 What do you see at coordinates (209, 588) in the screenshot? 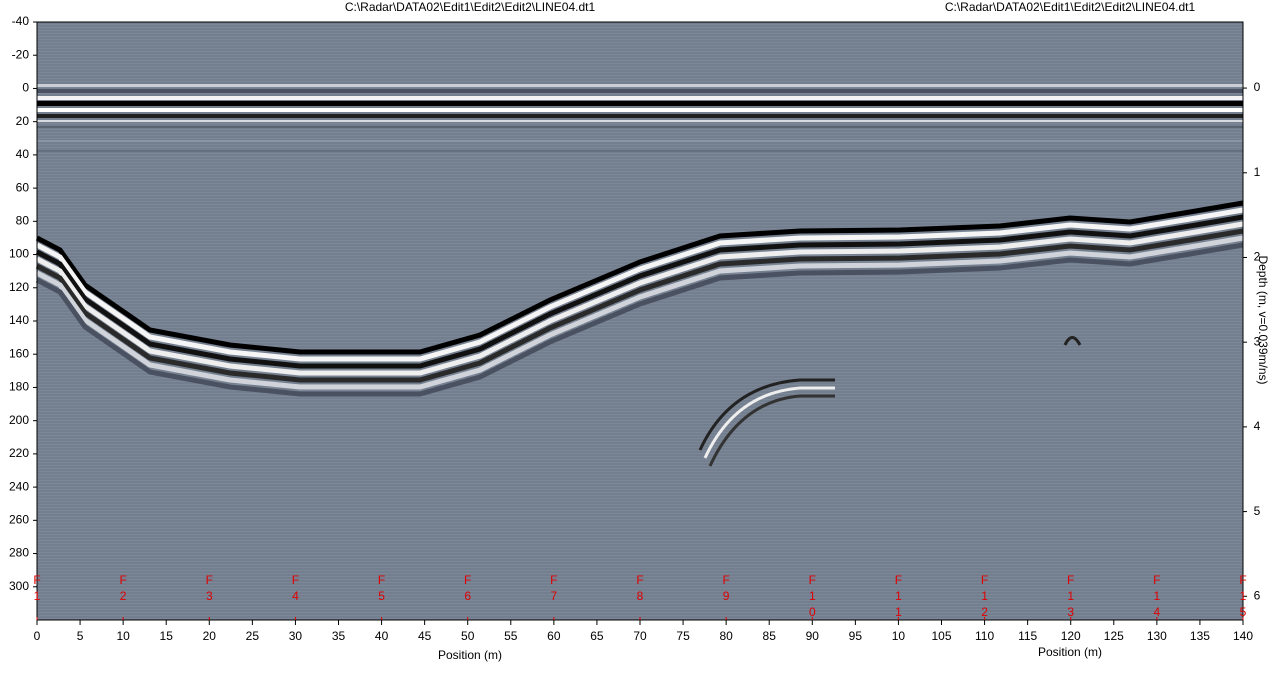
I see `fiducial-label: F3` at bounding box center [209, 588].